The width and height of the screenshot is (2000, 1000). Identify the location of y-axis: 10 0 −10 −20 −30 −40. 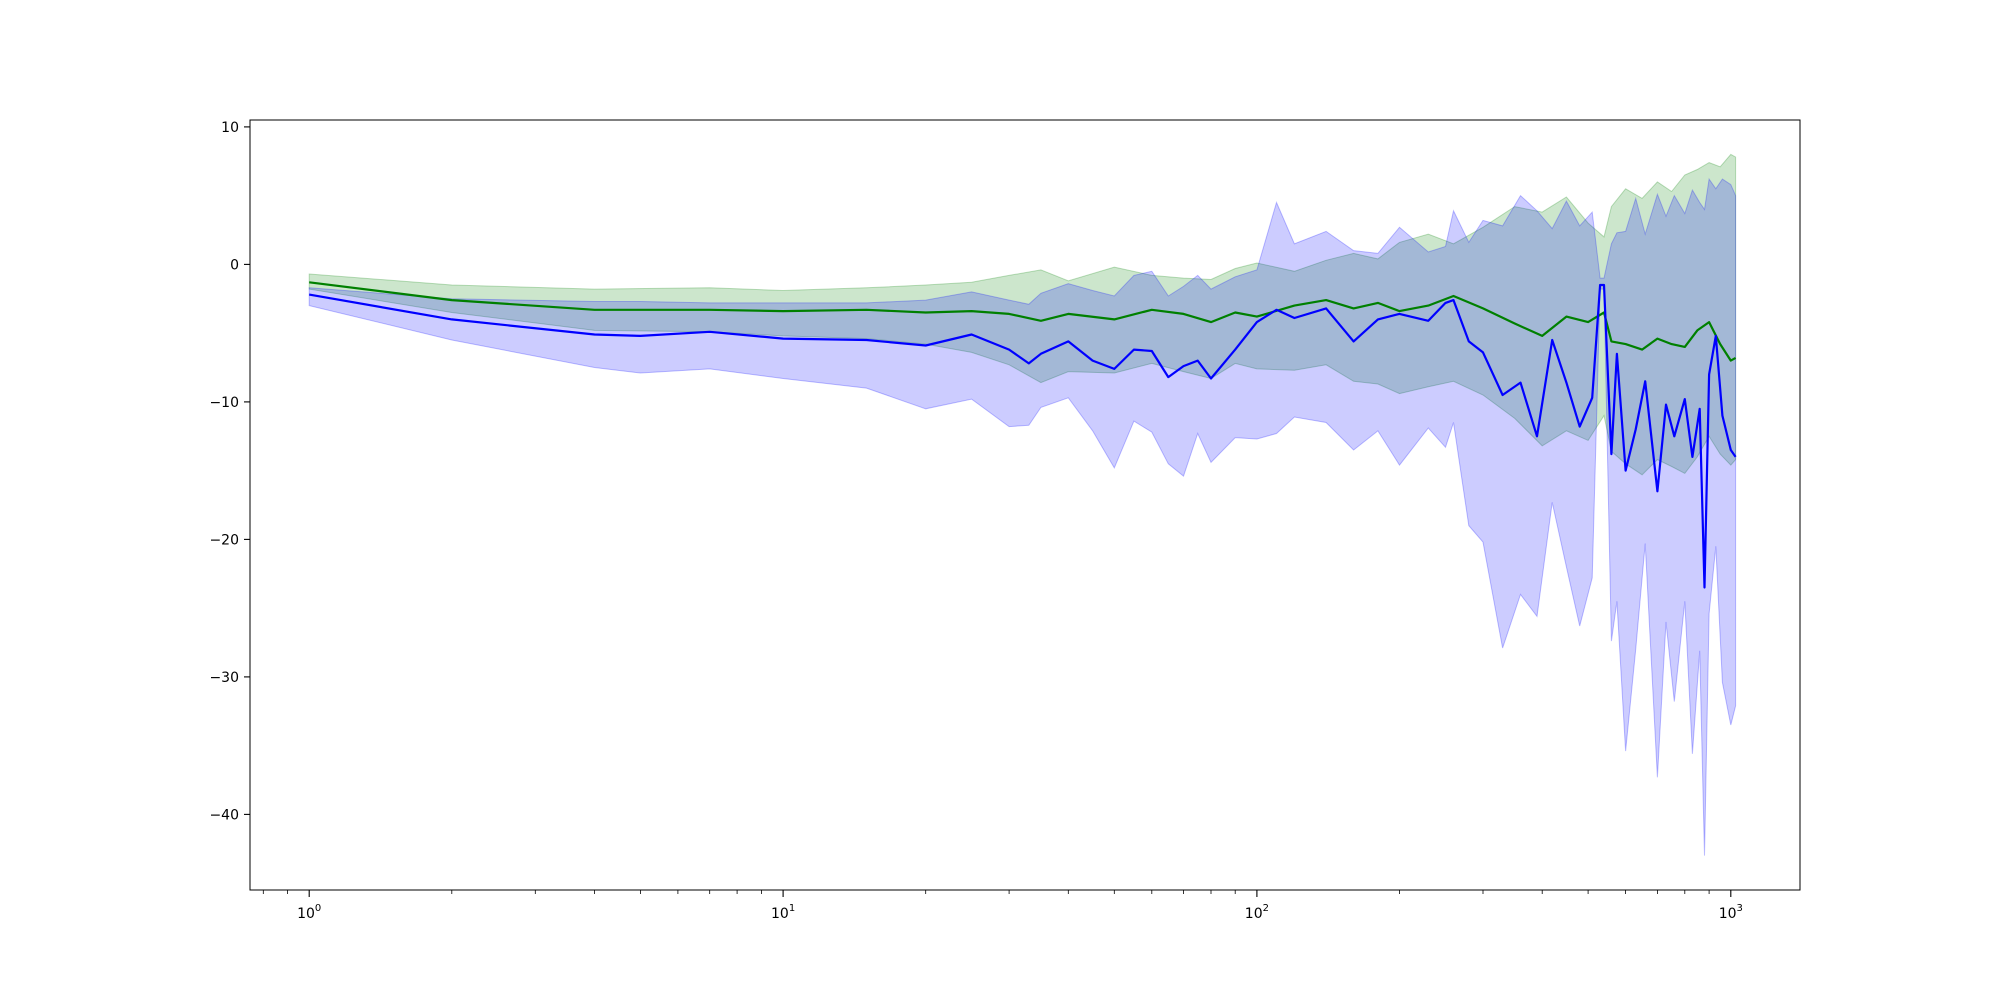
(229, 471).